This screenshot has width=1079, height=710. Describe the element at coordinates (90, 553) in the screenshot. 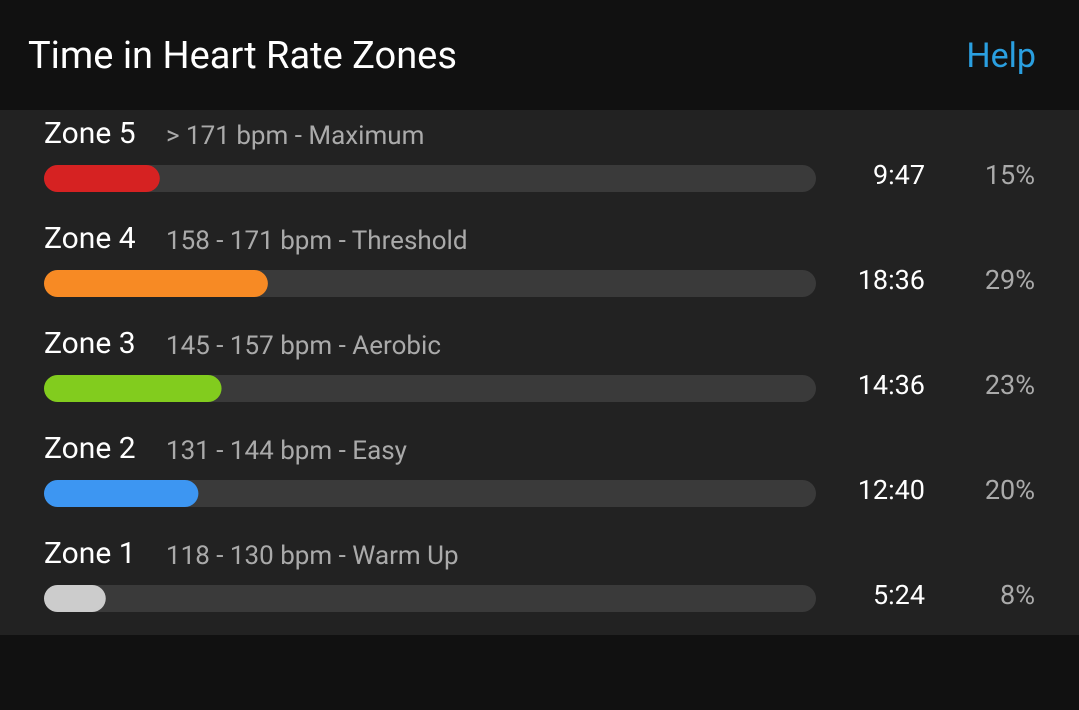

I see `zone-name: Zone 1` at that location.